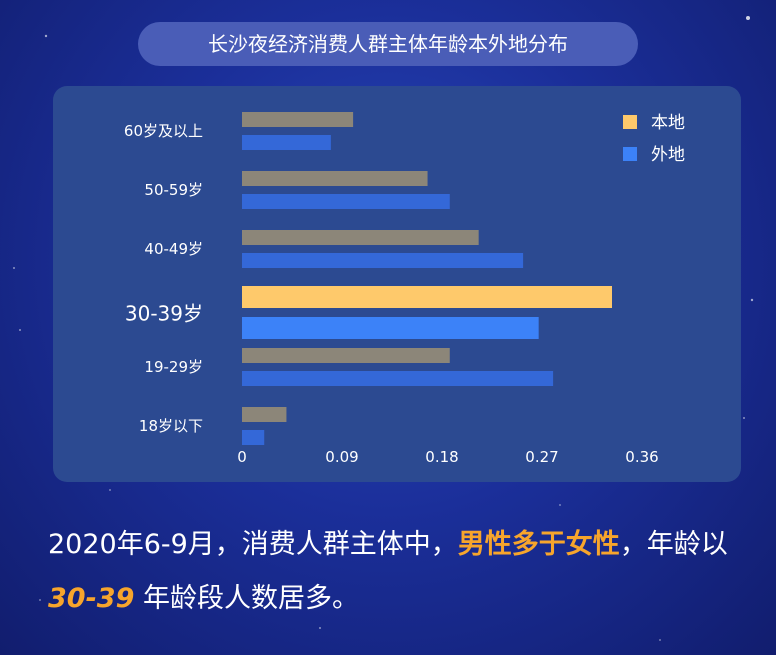 The width and height of the screenshot is (776, 655). What do you see at coordinates (668, 123) in the screenshot?
I see `legend-label: 本地` at bounding box center [668, 123].